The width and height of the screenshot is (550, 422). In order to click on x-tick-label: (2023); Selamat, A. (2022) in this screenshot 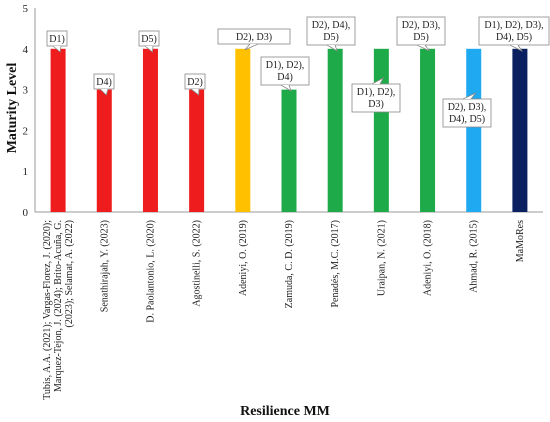, I will do `click(69, 273)`.